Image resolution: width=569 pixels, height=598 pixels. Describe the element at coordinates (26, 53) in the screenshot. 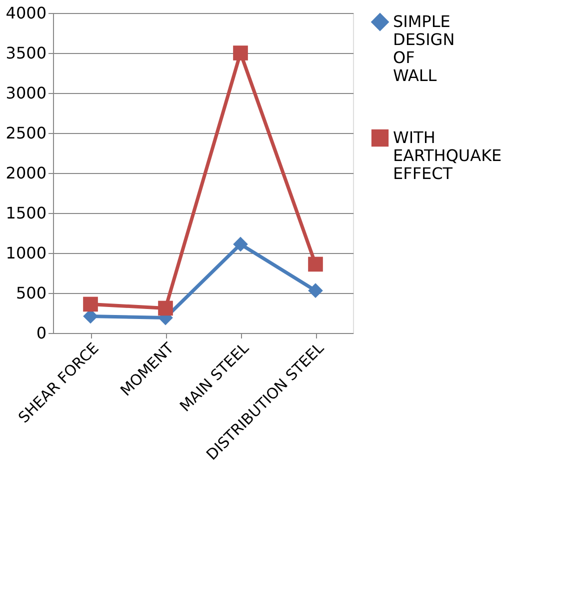

I see `y-tick-label: 3500` at that location.